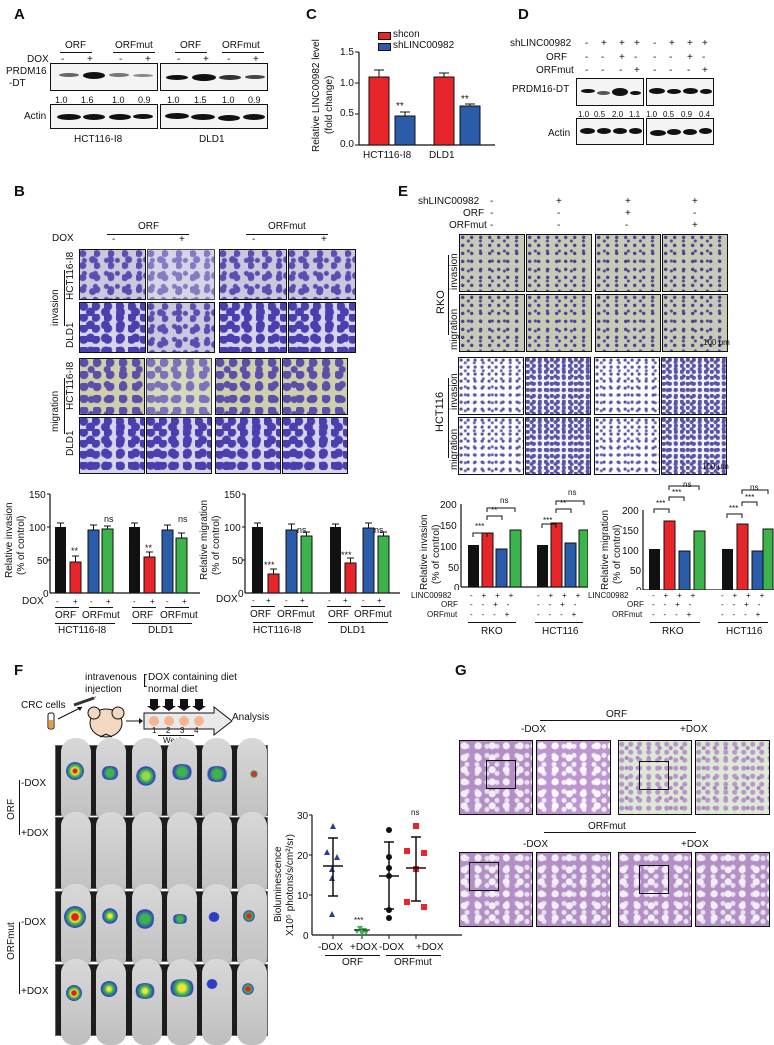  What do you see at coordinates (403, 191) in the screenshot?
I see `panel-e-label: E` at bounding box center [403, 191].